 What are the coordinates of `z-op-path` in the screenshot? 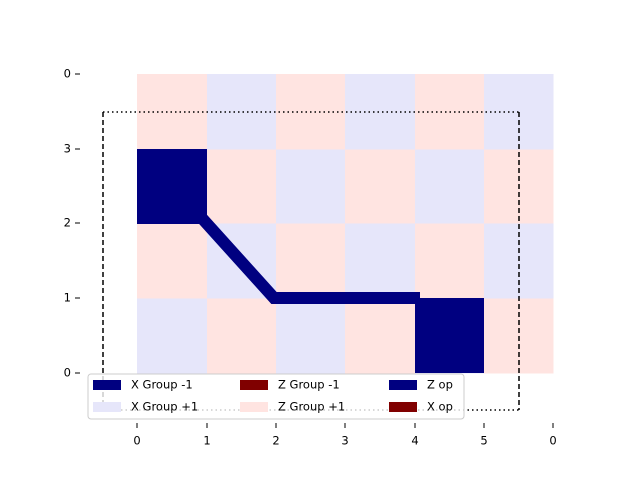 It's located at (307, 257).